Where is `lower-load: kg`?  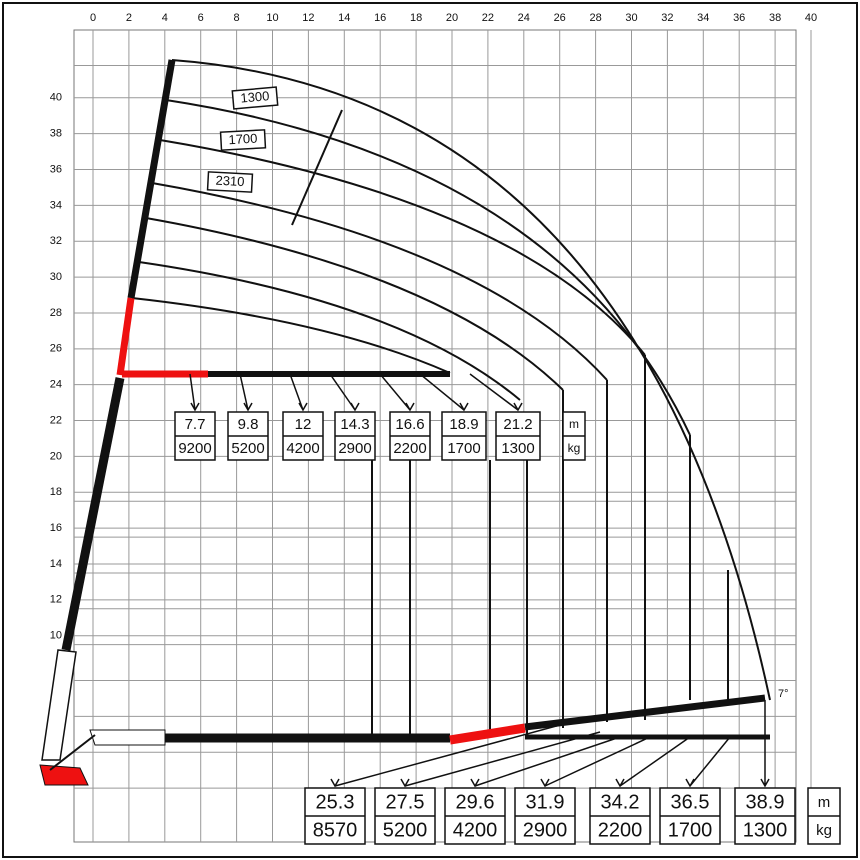
lower-load: kg is located at coordinates (824, 830).